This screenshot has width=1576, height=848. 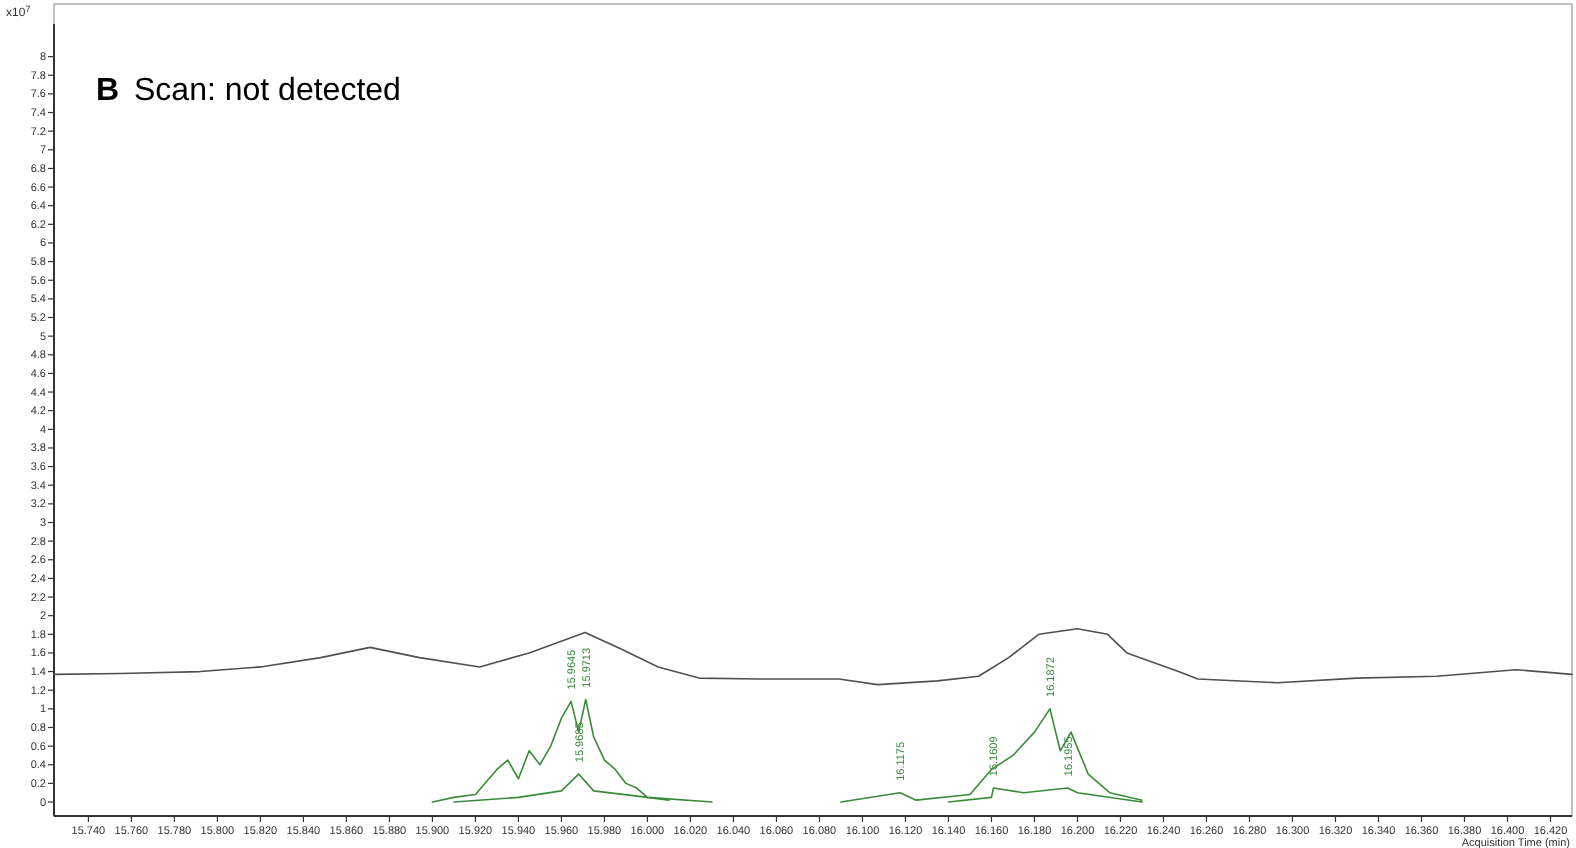 I want to click on text: B, so click(x=108, y=91).